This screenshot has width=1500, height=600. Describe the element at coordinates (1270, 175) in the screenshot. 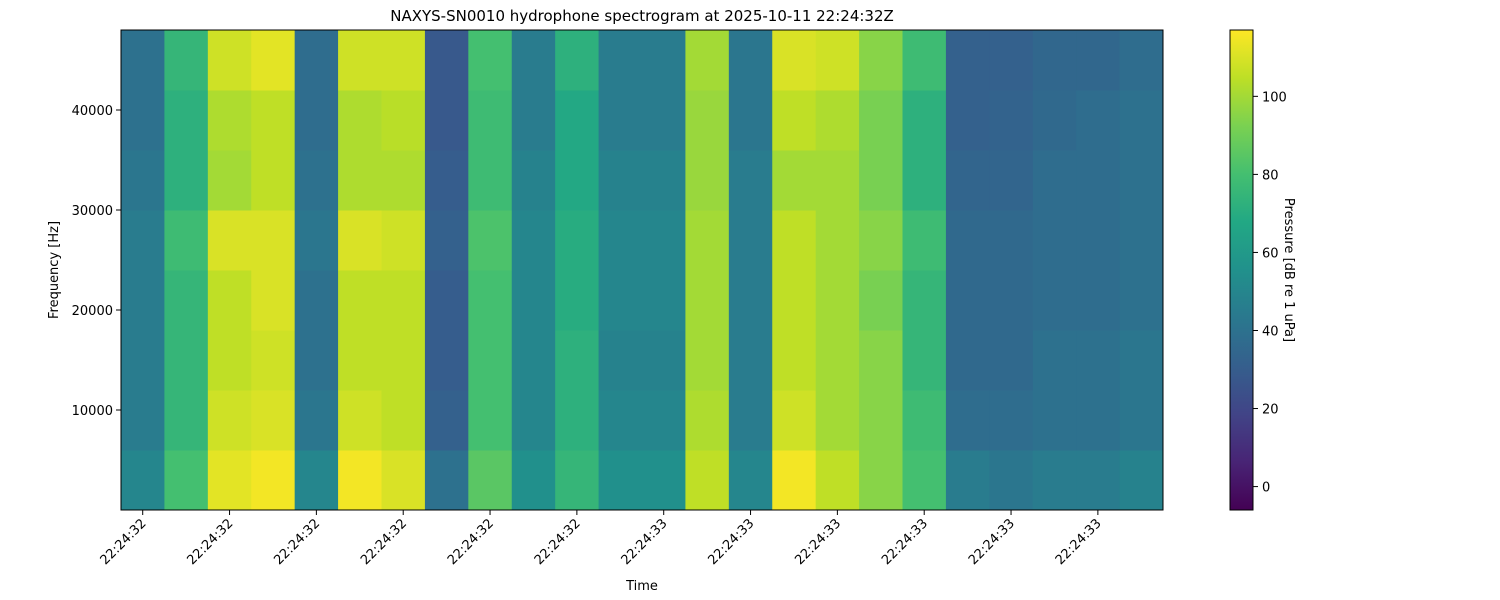

I see `colorbar-tick-label: 80` at that location.